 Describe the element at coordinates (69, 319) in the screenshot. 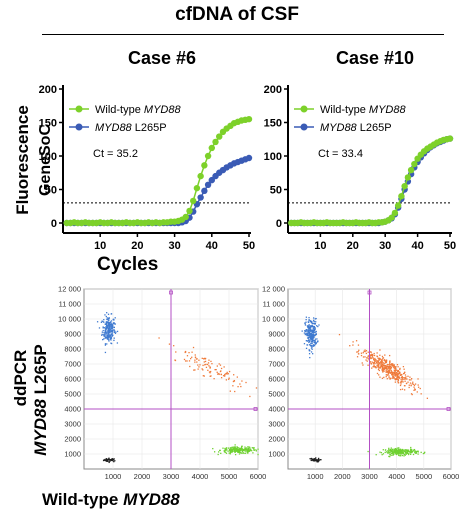

I see `y-tick-label: 10 000` at that location.